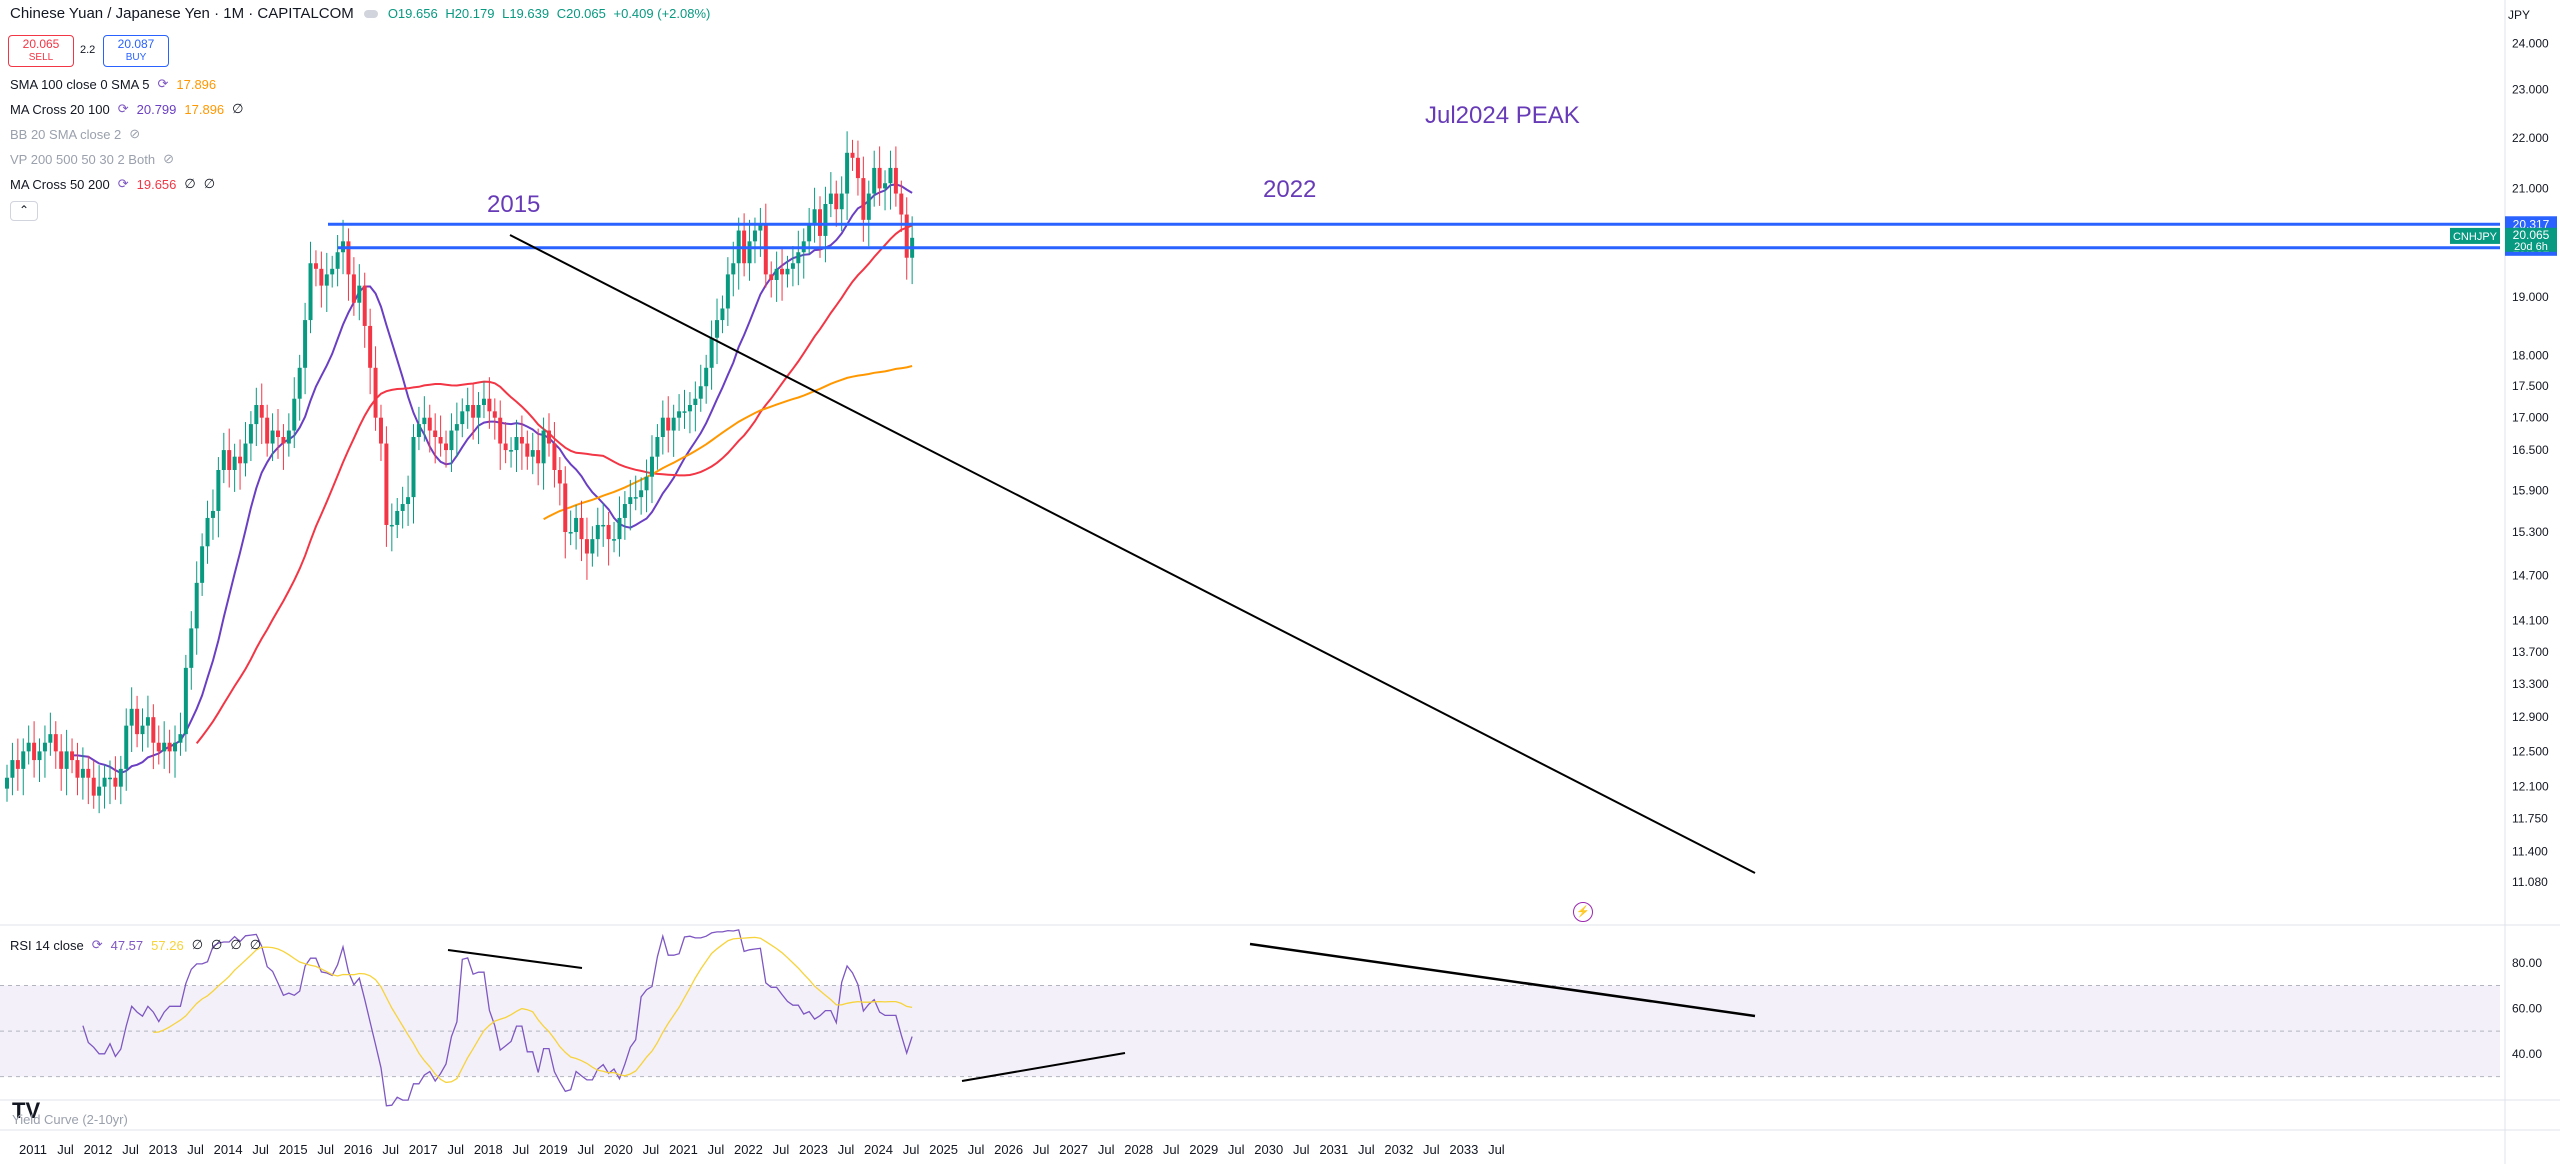  What do you see at coordinates (2531, 247) in the screenshot?
I see `countdown-tag: 20d 6h` at bounding box center [2531, 247].